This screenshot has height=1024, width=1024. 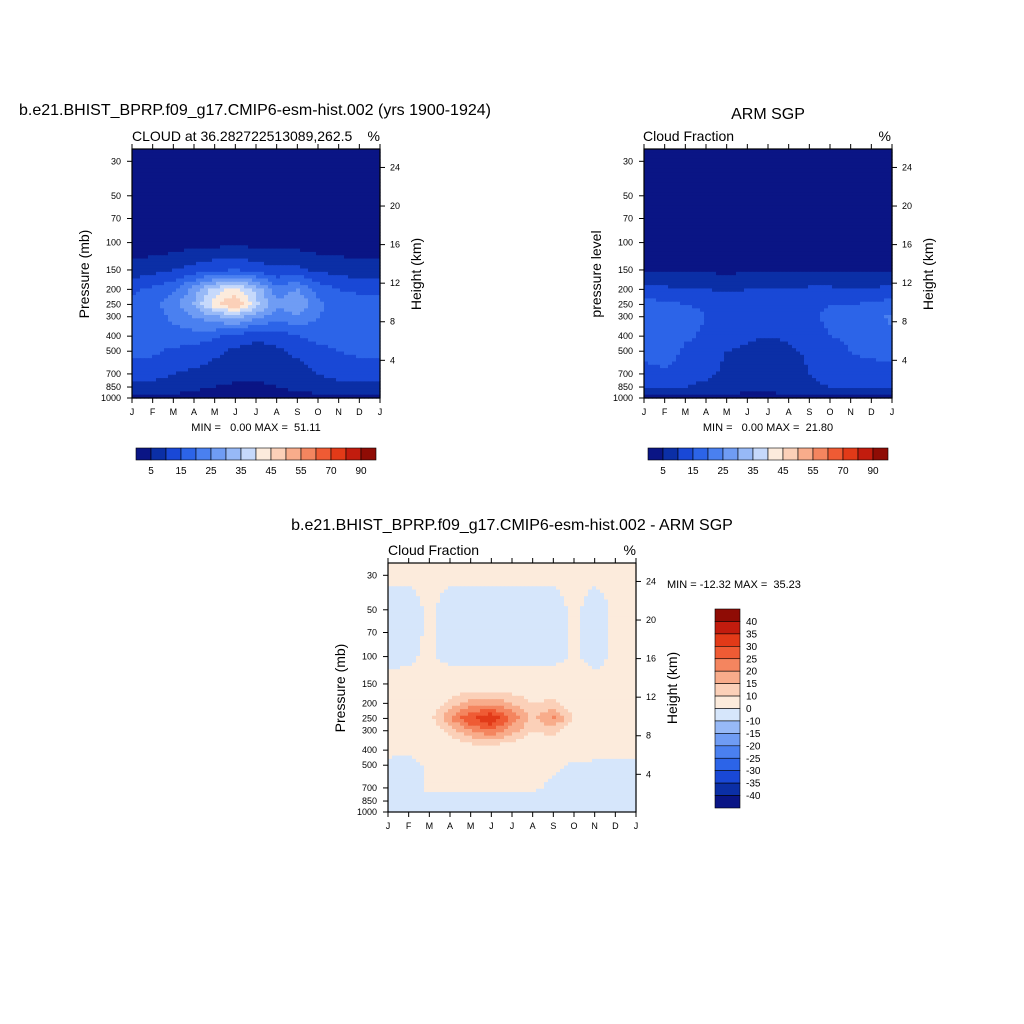 What do you see at coordinates (392, 322) in the screenshot?
I see `y2-tick-label: 8` at bounding box center [392, 322].